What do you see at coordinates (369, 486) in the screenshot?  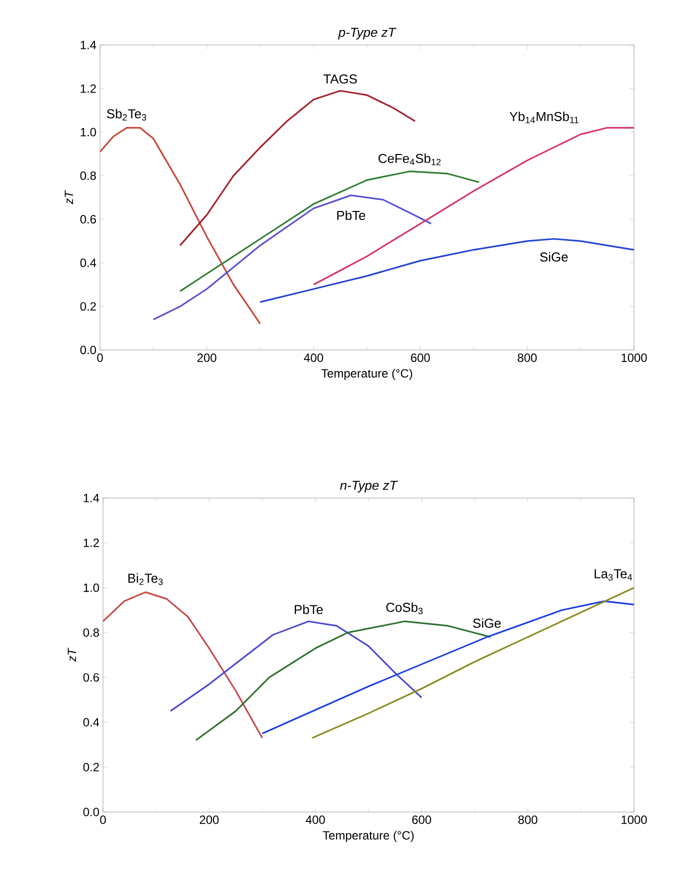 I see `chart-title: n-Type zT` at bounding box center [369, 486].